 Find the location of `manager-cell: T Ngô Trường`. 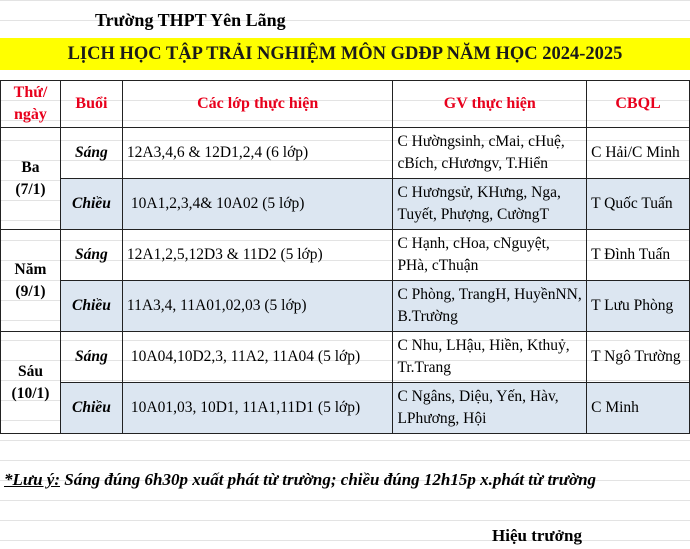

manager-cell: T Ngô Trường is located at coordinates (638, 357).